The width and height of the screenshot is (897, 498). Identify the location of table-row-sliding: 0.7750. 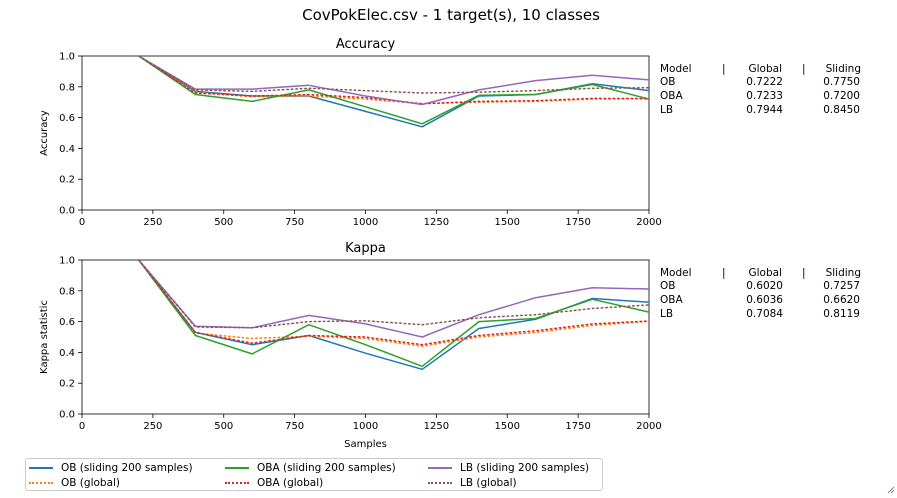
(841, 82).